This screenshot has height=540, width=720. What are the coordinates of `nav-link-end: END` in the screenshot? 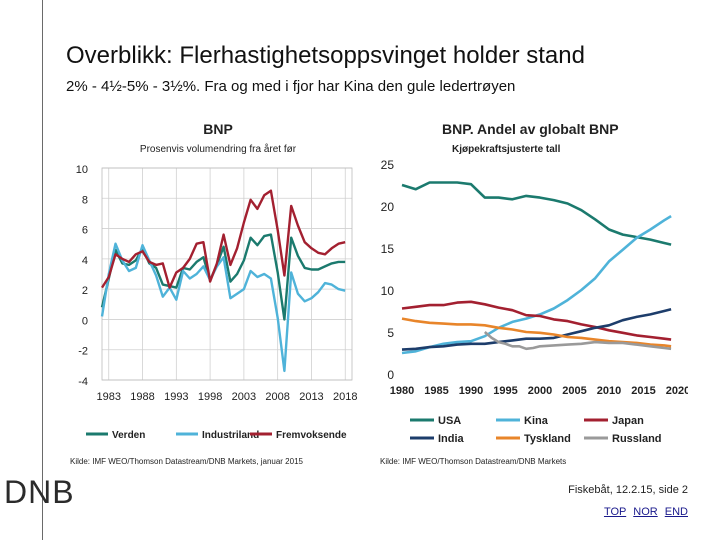 It's located at (676, 512).